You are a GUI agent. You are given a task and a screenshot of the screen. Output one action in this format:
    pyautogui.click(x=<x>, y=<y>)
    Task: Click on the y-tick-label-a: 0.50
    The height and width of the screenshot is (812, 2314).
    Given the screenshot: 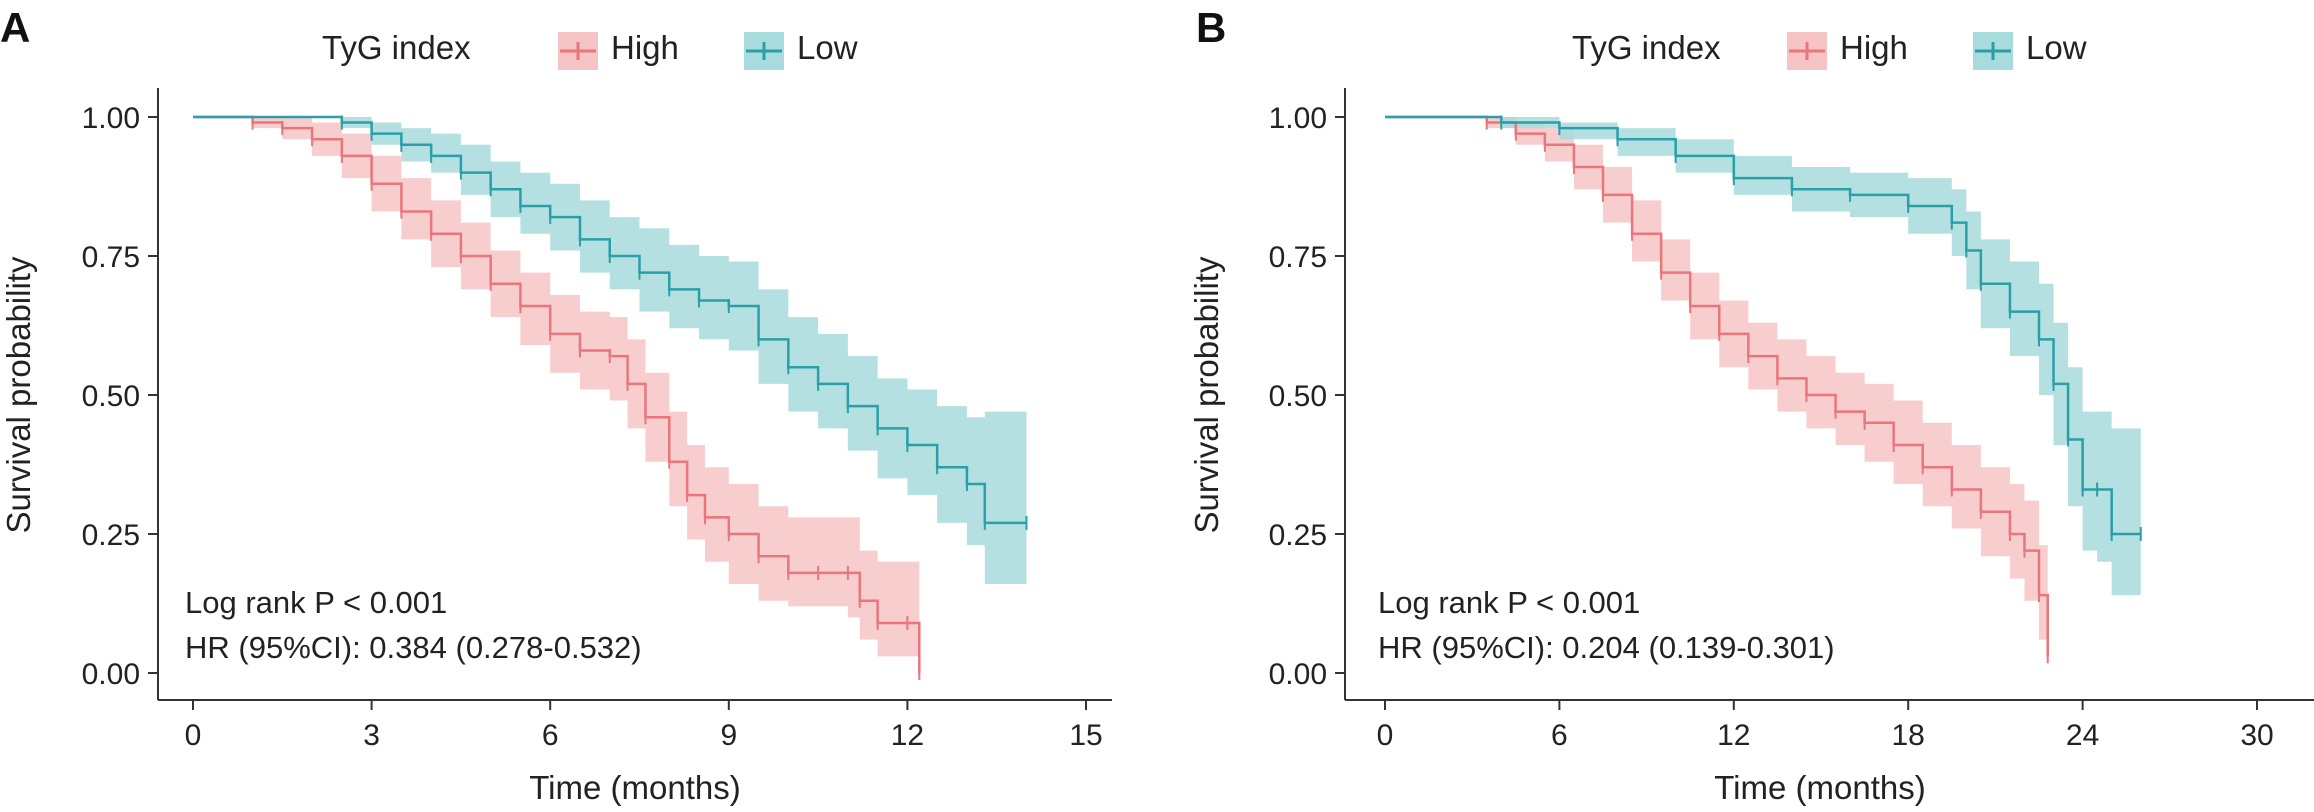 What is the action you would take?
    pyautogui.click(x=111, y=396)
    